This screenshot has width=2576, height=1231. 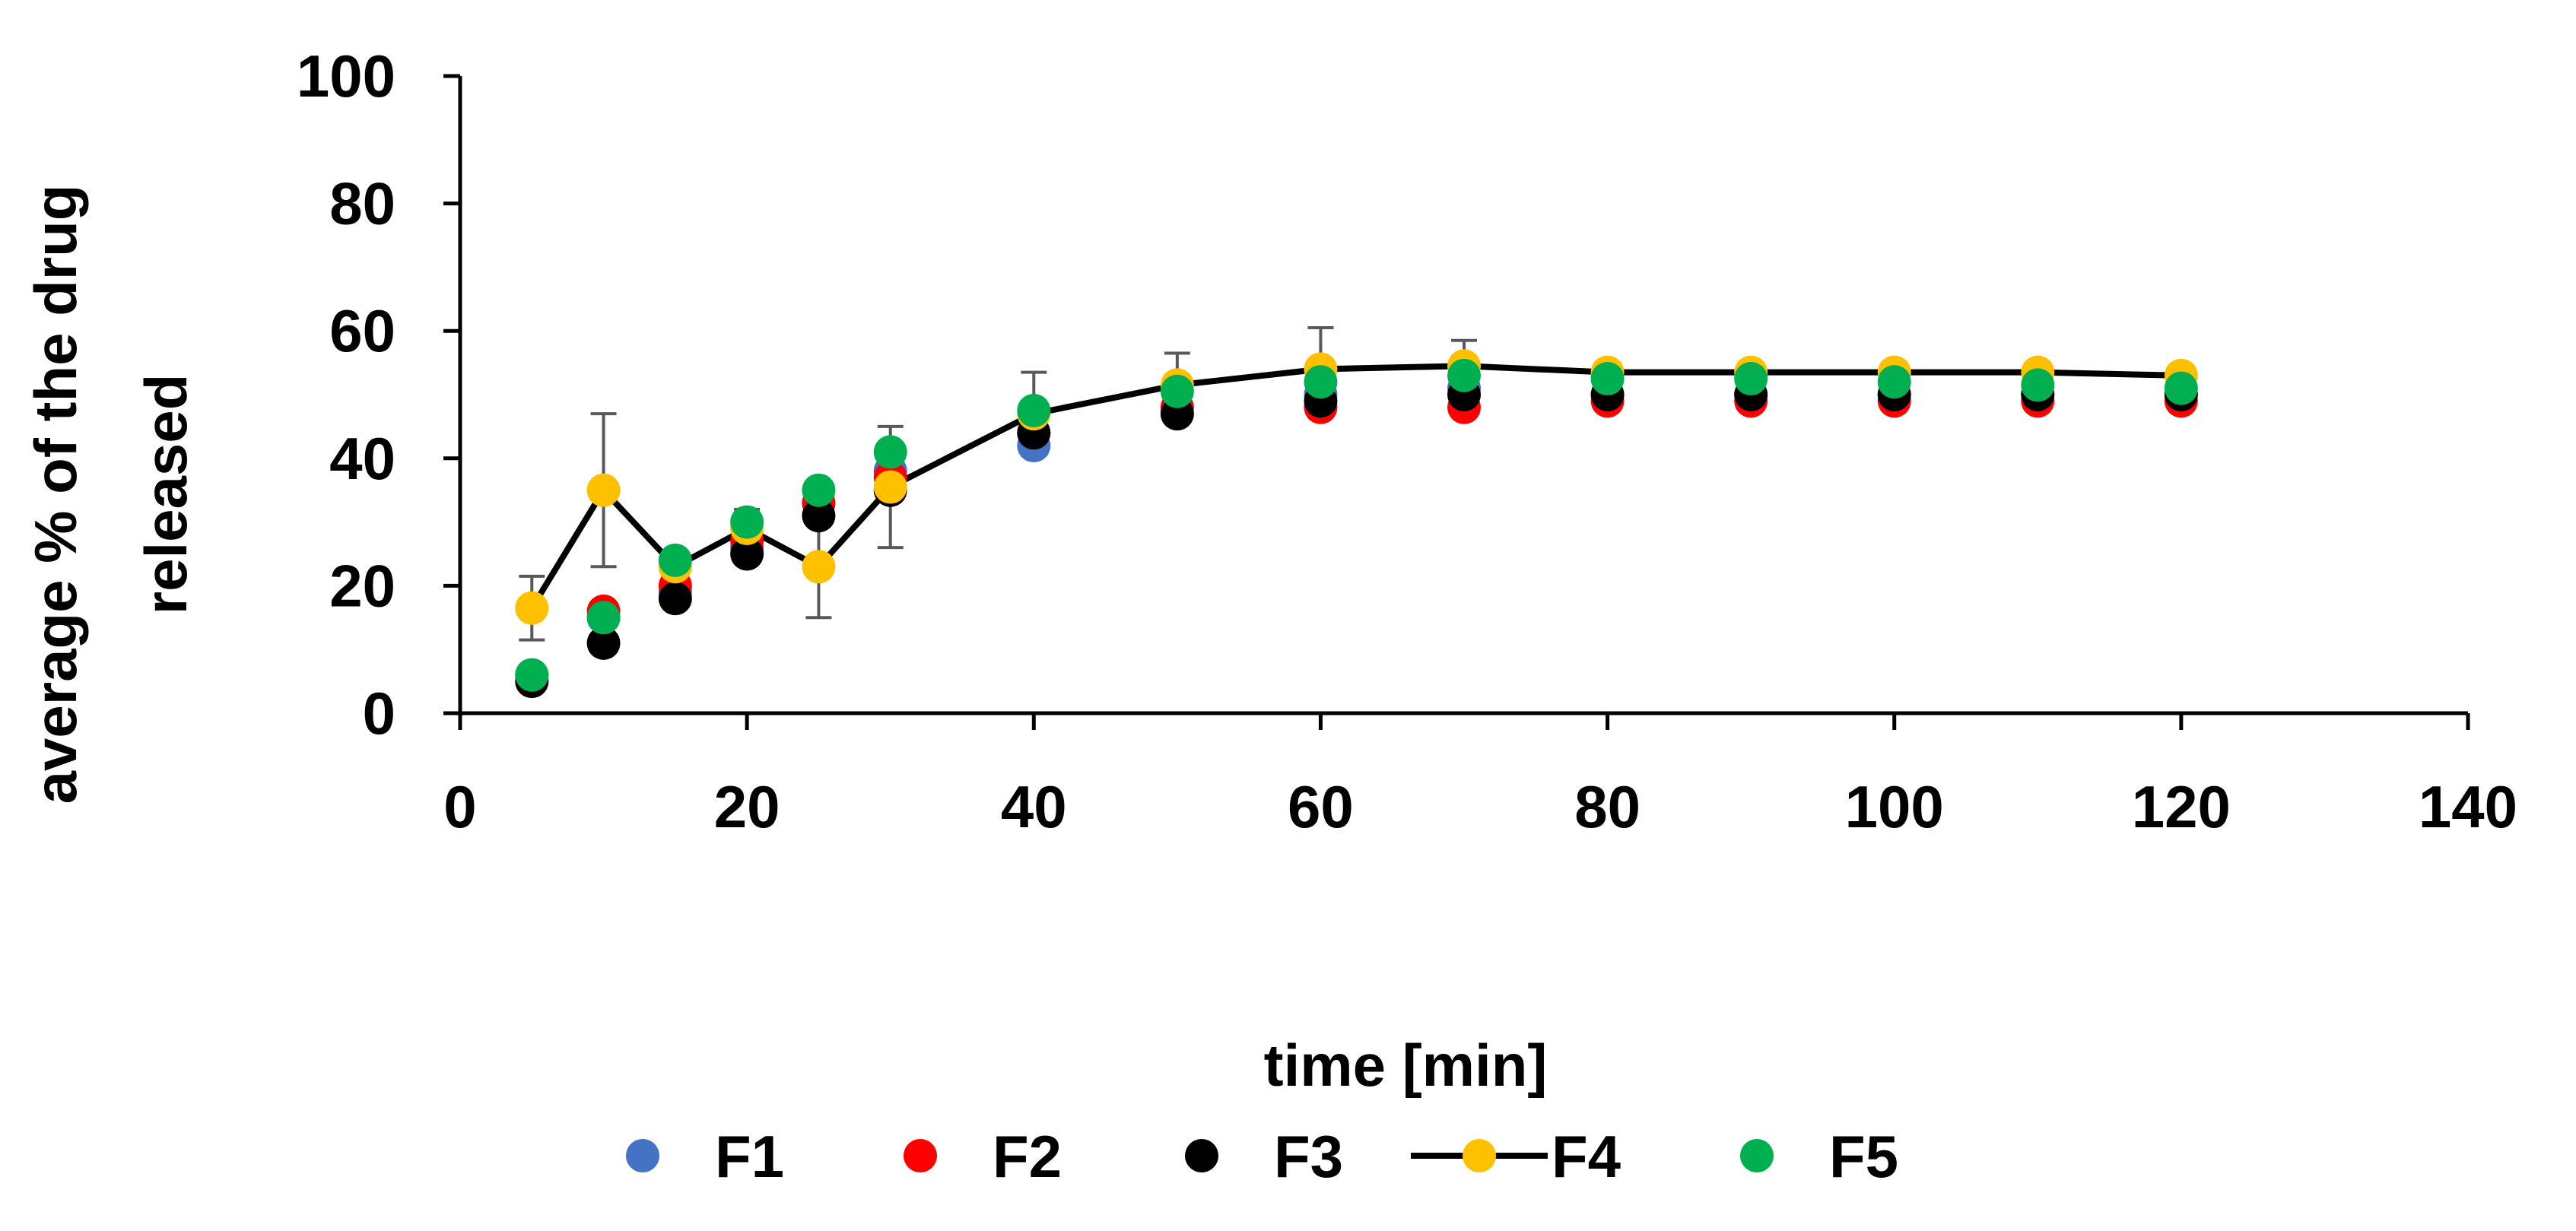 I want to click on x-tick-label: 100, so click(x=1894, y=806).